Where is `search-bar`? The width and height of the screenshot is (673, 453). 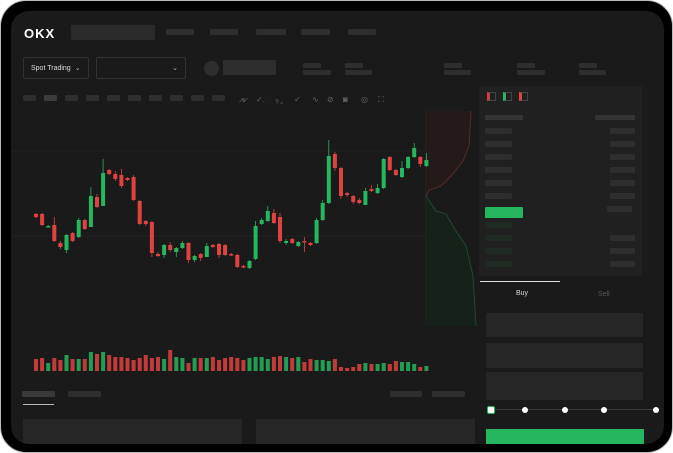 search-bar is located at coordinates (113, 32).